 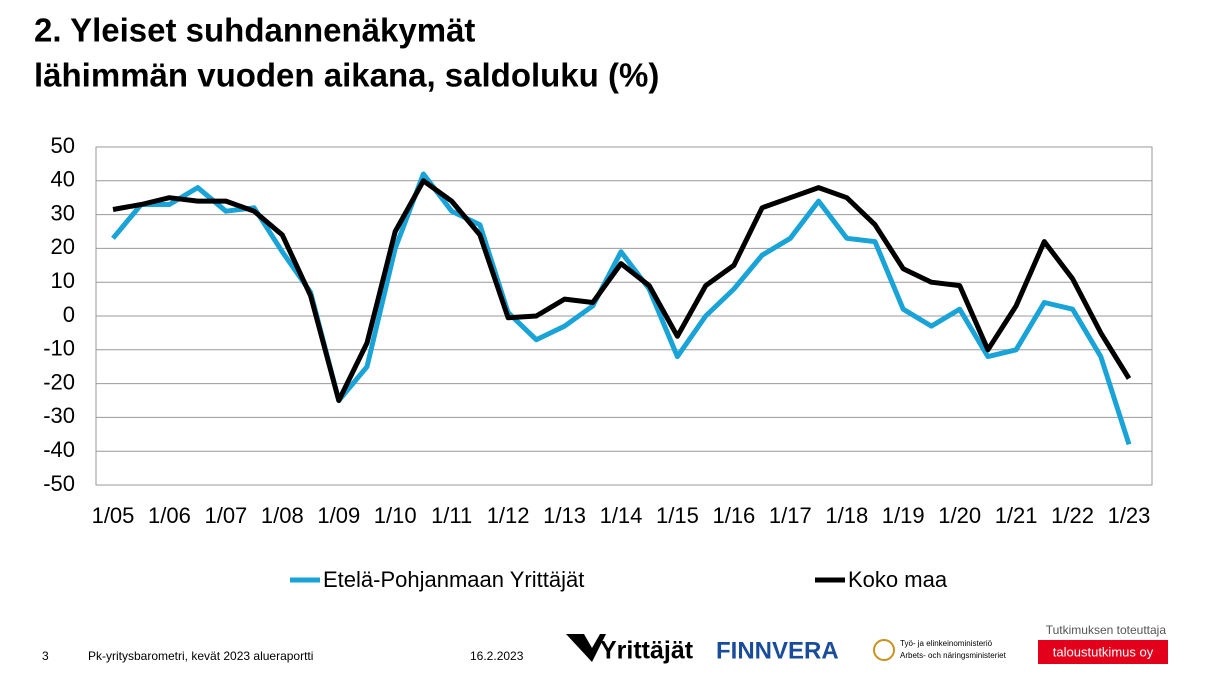 What do you see at coordinates (63, 179) in the screenshot?
I see `y-tick-label: 40` at bounding box center [63, 179].